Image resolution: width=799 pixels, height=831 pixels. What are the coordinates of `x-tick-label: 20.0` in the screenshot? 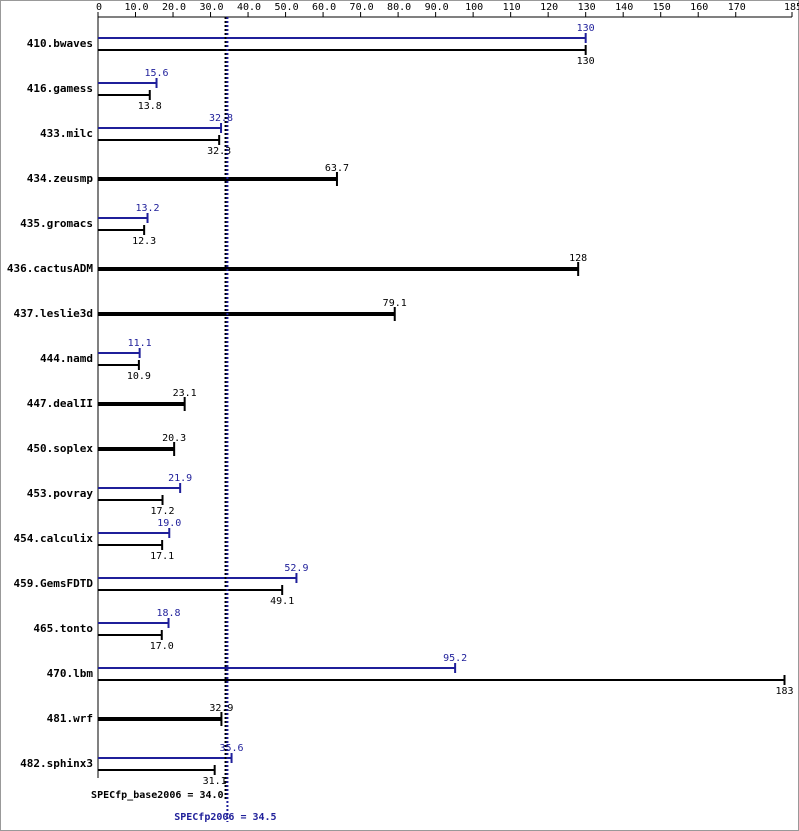 It's located at (174, 7).